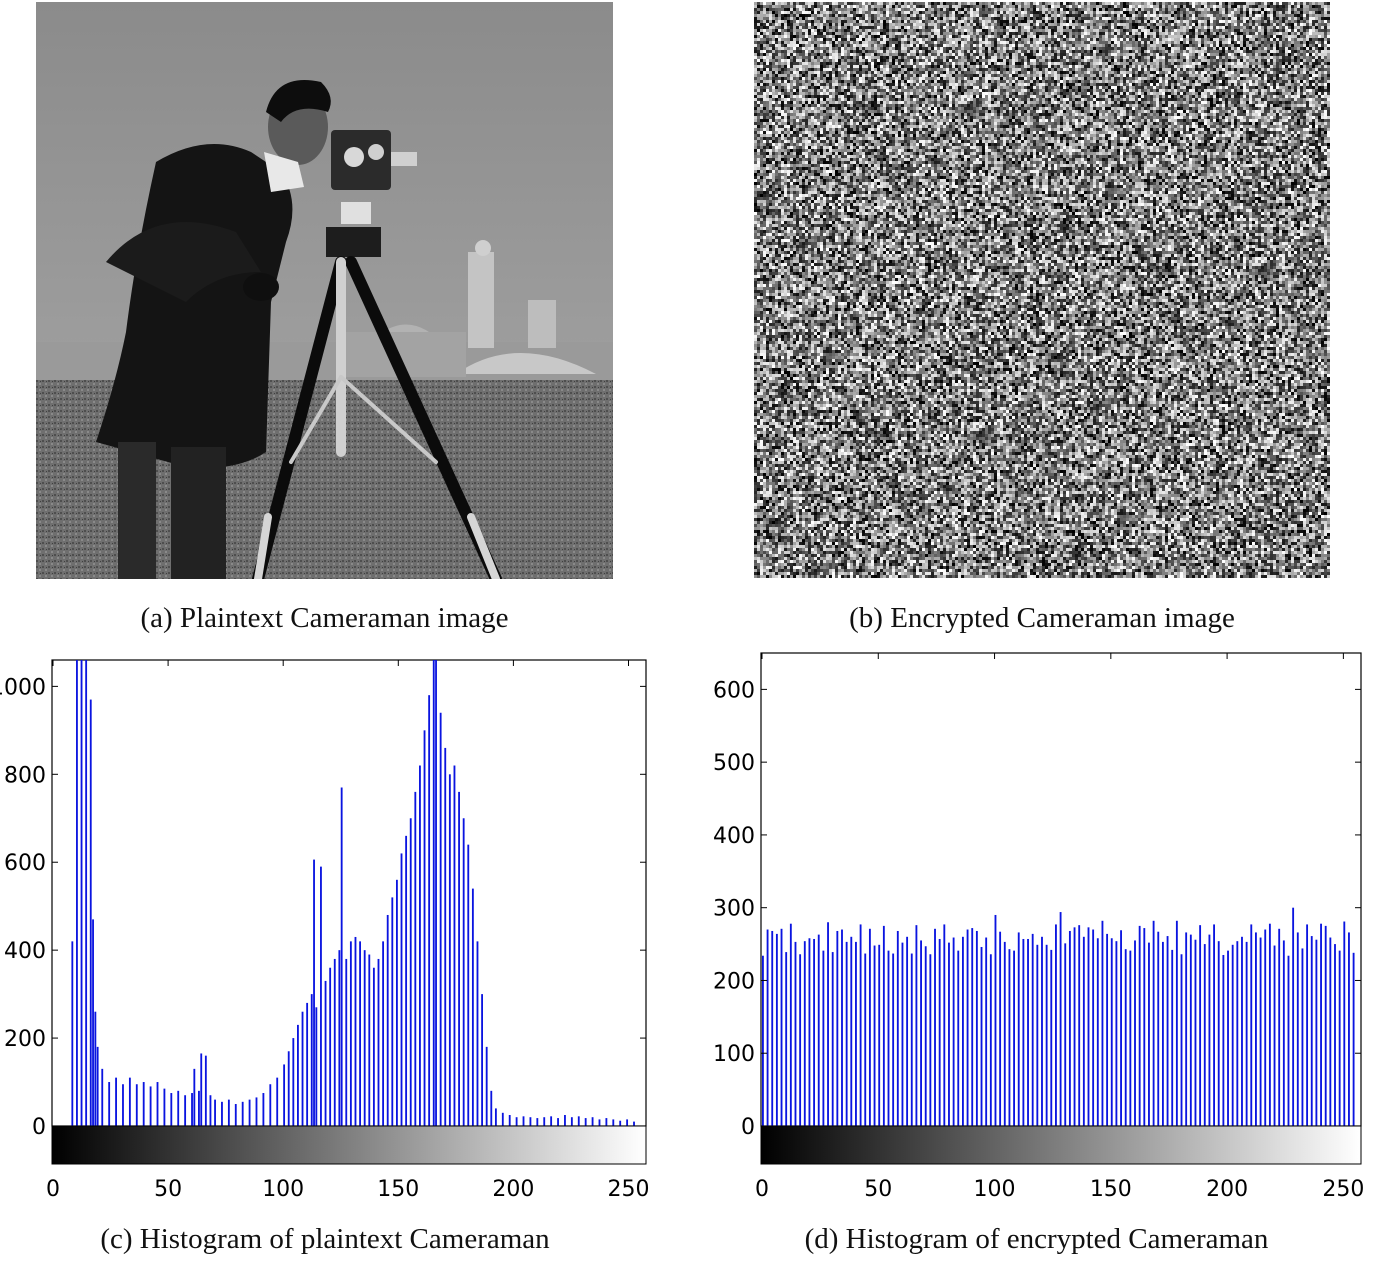 The width and height of the screenshot is (1373, 1261). What do you see at coordinates (1227, 1189) in the screenshot?
I see `x-tick-label: 200` at bounding box center [1227, 1189].